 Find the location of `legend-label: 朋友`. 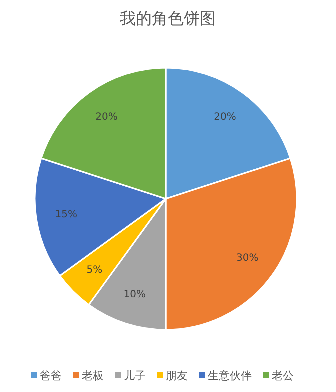

legend-label: 朋友 is located at coordinates (177, 376).